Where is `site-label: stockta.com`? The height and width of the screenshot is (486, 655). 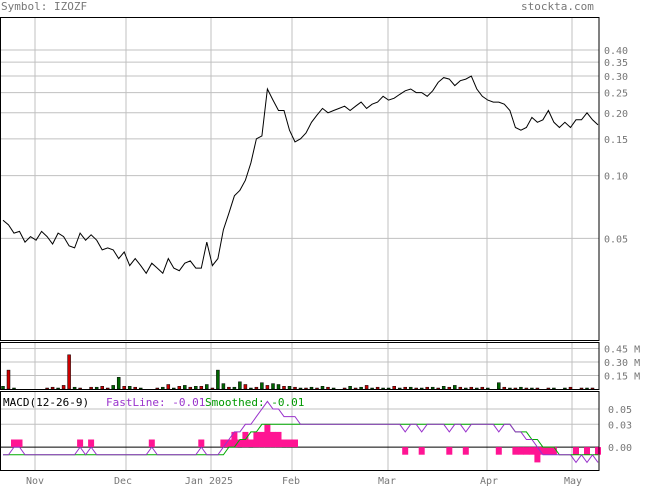 site-label: stockta.com is located at coordinates (557, 6).